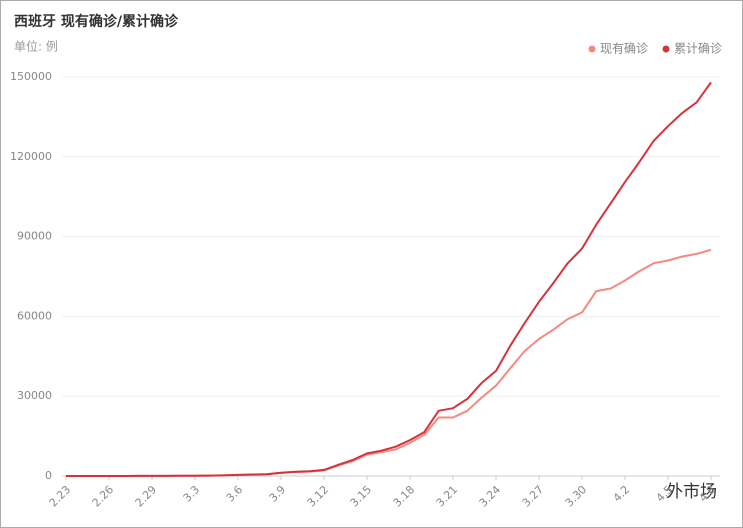 The width and height of the screenshot is (743, 528). Describe the element at coordinates (698, 49) in the screenshot. I see `legend-label: 累计确诊` at that location.